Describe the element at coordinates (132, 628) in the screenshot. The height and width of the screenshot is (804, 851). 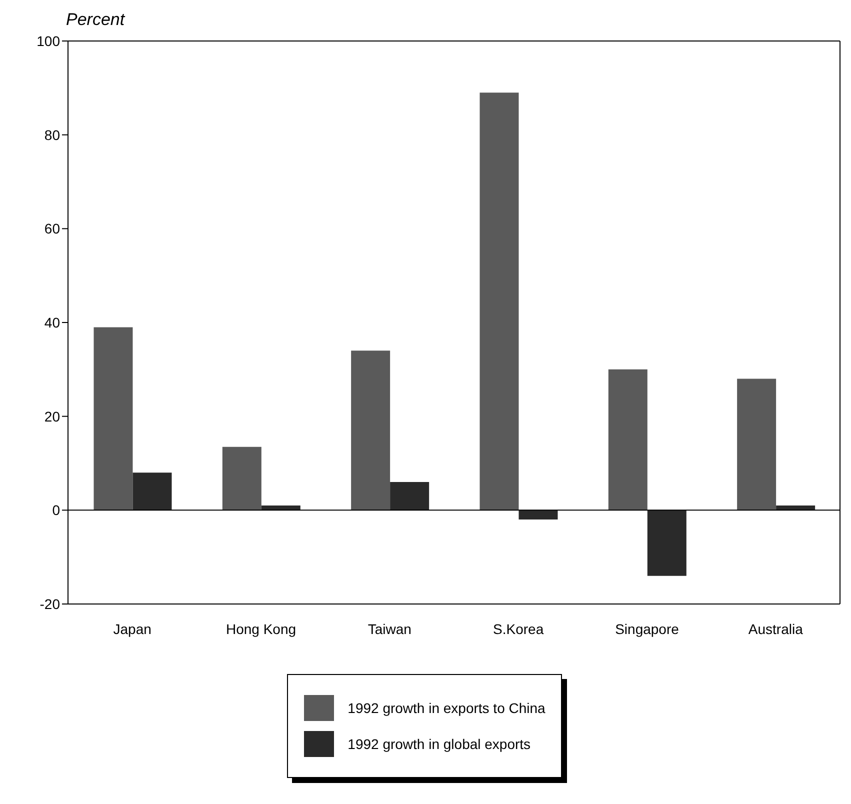
I see `x-tick-label: Japan` at that location.